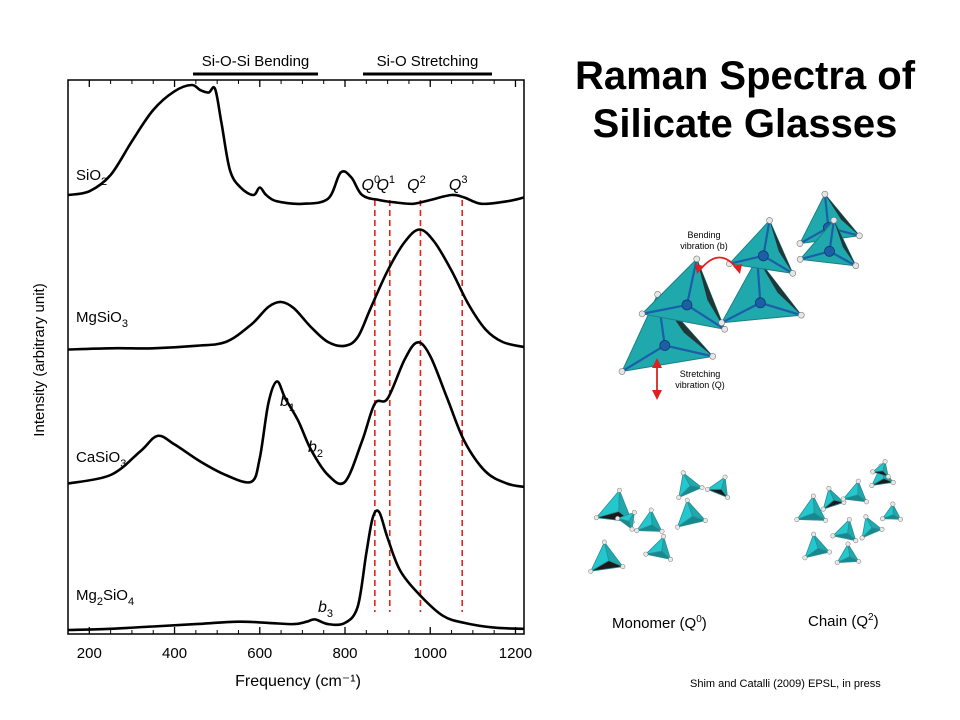  Describe the element at coordinates (259, 653) in the screenshot. I see `x-tick-label: 600` at that location.